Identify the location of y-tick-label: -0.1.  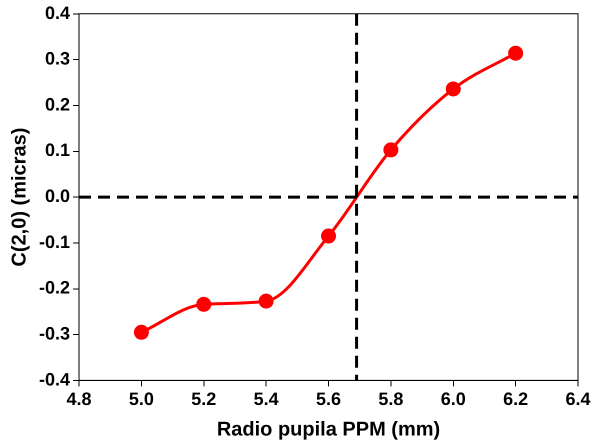
(54, 242).